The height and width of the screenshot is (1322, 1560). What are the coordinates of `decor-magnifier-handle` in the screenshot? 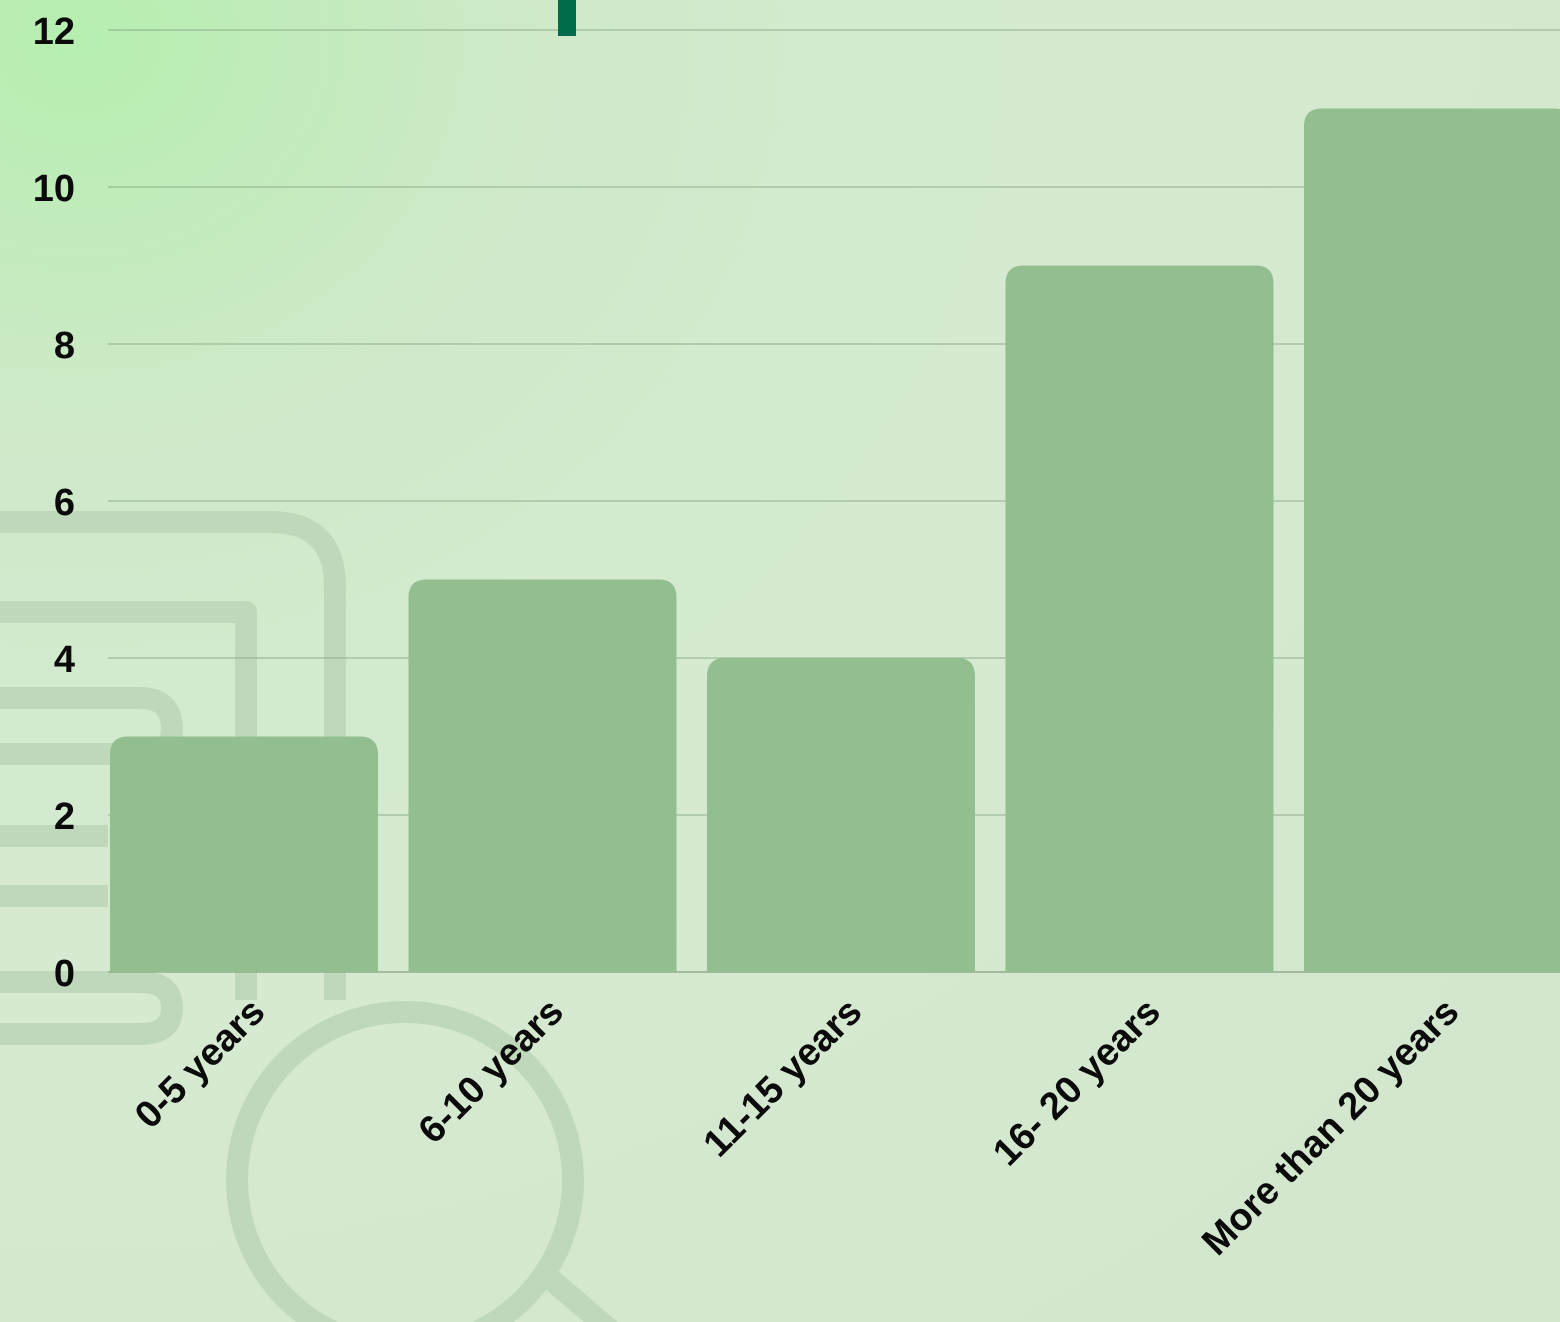 It's located at (575, 1291).